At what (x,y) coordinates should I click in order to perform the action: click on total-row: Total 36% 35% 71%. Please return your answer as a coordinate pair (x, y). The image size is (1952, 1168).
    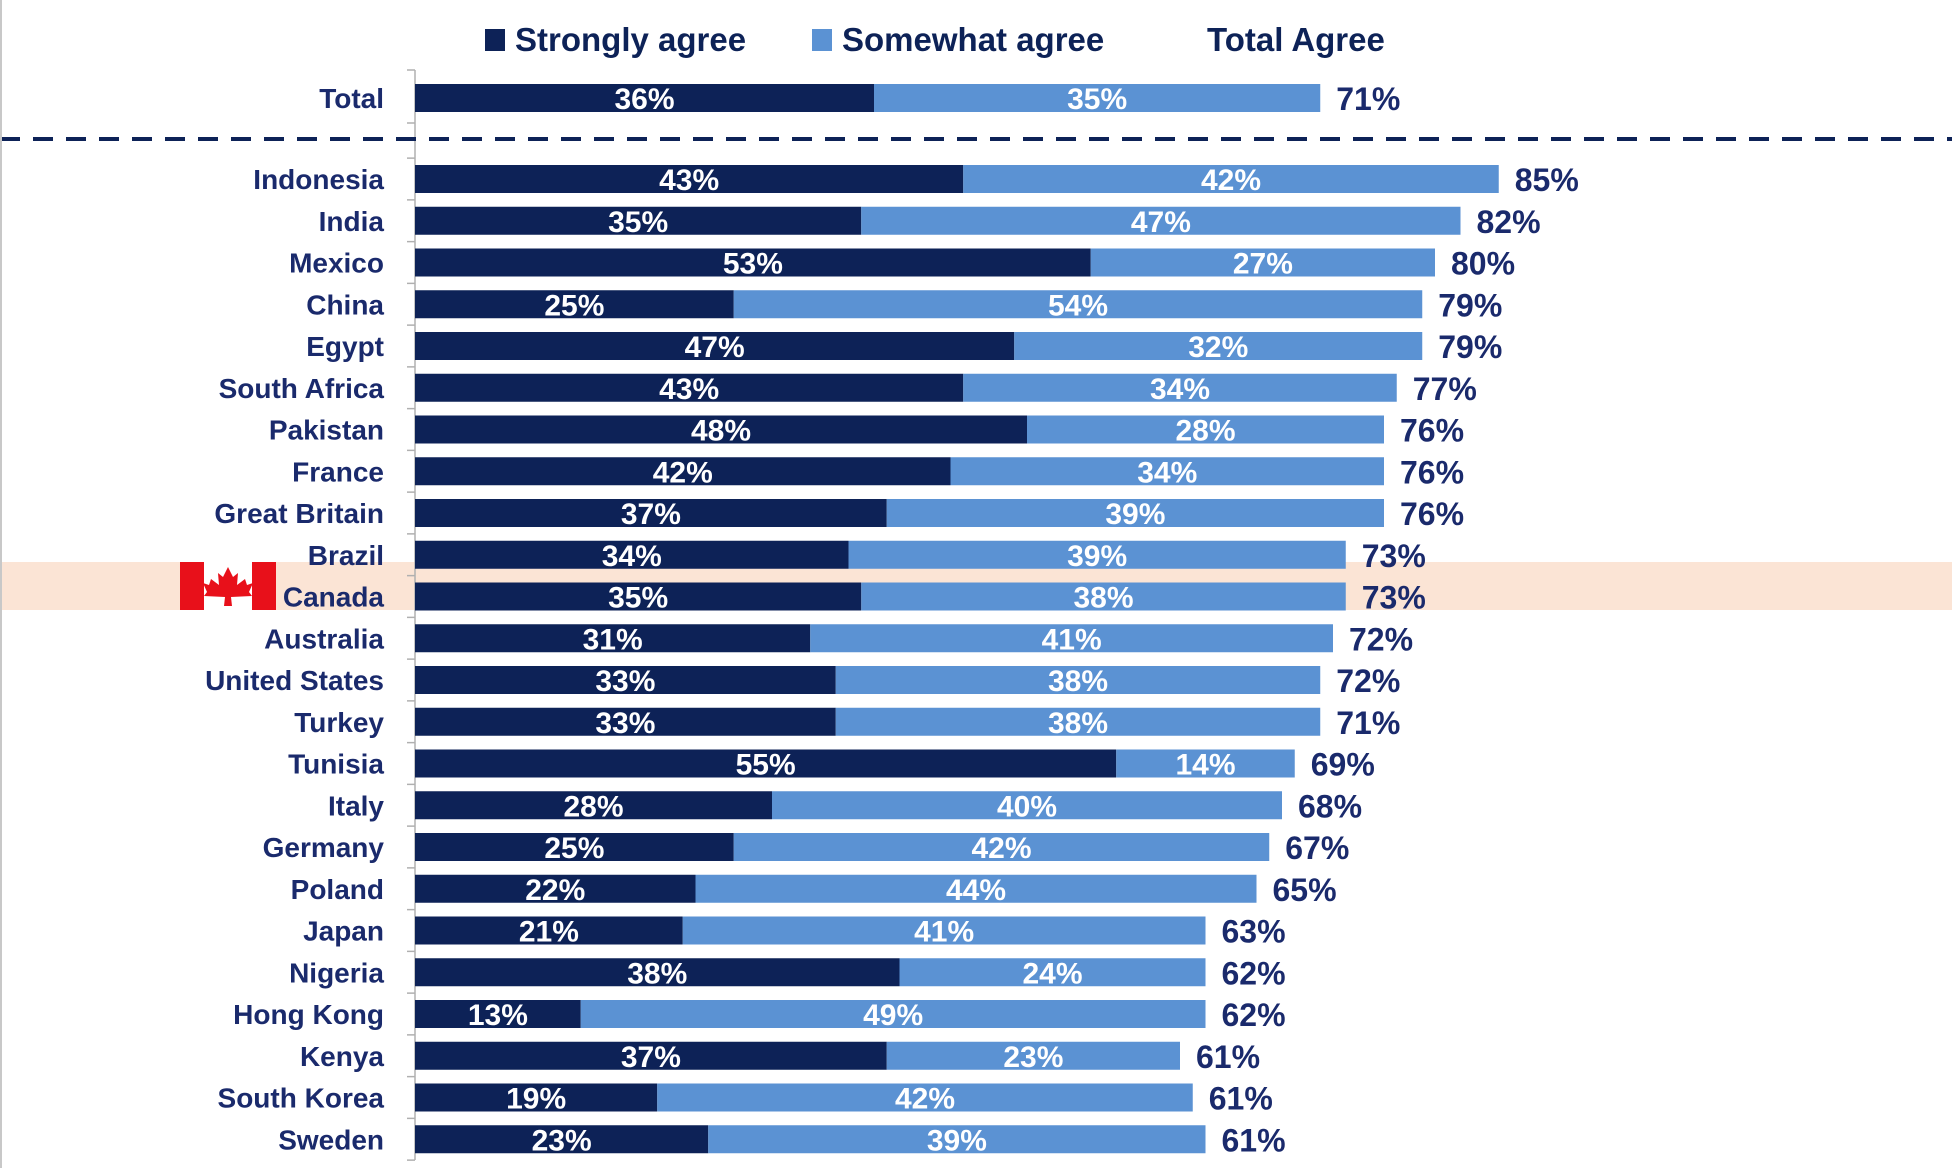
    Looking at the image, I should click on (859, 99).